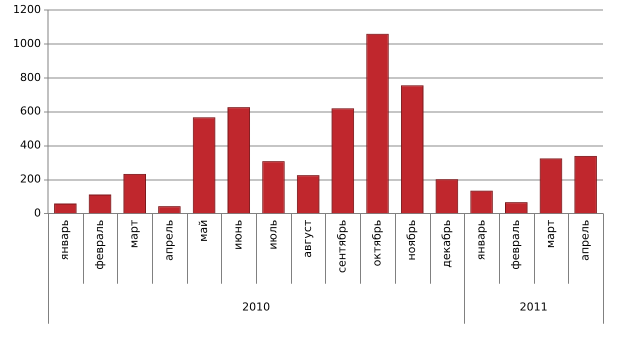 The image size is (619, 339). Describe the element at coordinates (446, 244) in the screenshot. I see `x-tick-label: декабрь` at that location.